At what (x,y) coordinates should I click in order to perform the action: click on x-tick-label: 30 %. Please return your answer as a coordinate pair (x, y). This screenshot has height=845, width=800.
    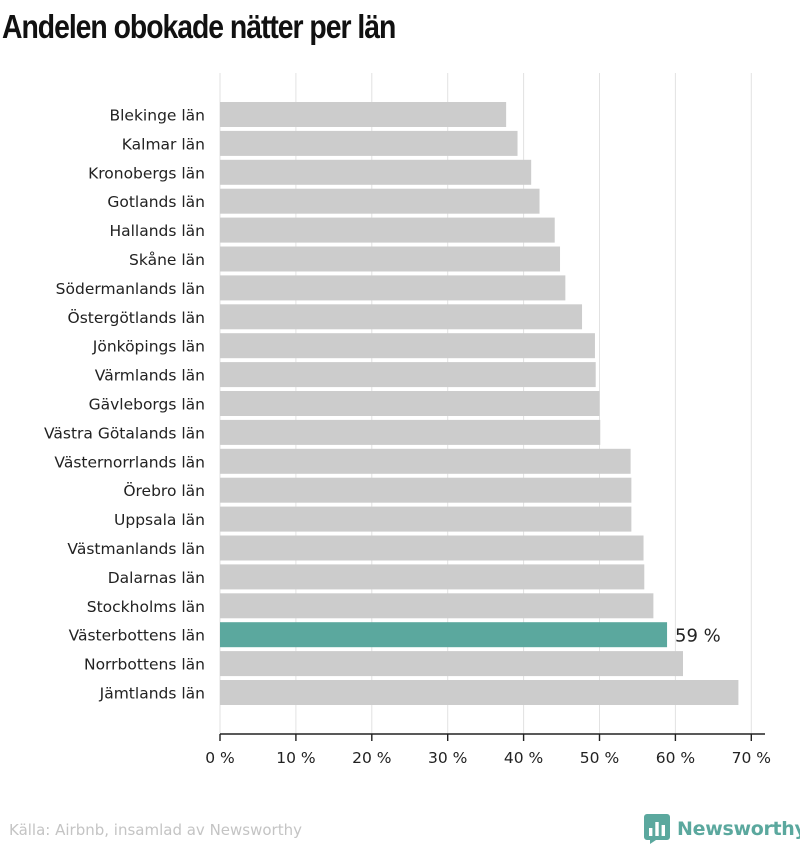
    Looking at the image, I should click on (447, 758).